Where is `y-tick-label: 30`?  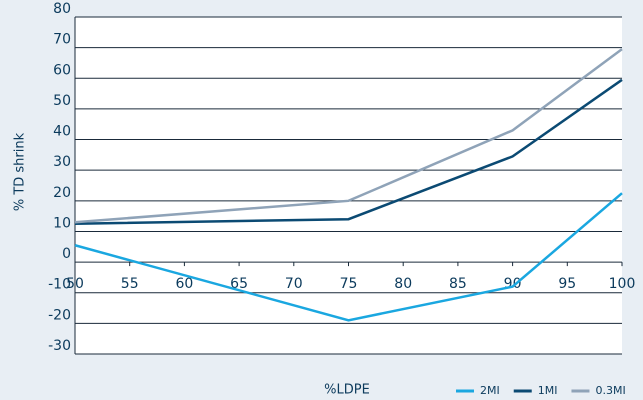
y-tick-label: 30 is located at coordinates (62, 162).